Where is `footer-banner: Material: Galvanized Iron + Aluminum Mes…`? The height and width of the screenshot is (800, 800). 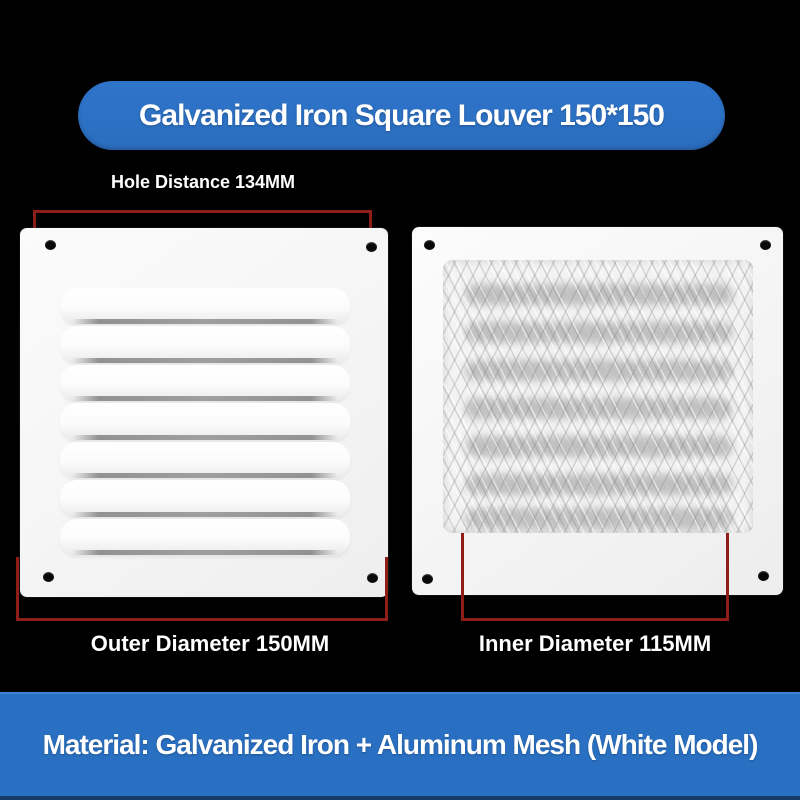 footer-banner: Material: Galvanized Iron + Aluminum Mes… is located at coordinates (400, 746).